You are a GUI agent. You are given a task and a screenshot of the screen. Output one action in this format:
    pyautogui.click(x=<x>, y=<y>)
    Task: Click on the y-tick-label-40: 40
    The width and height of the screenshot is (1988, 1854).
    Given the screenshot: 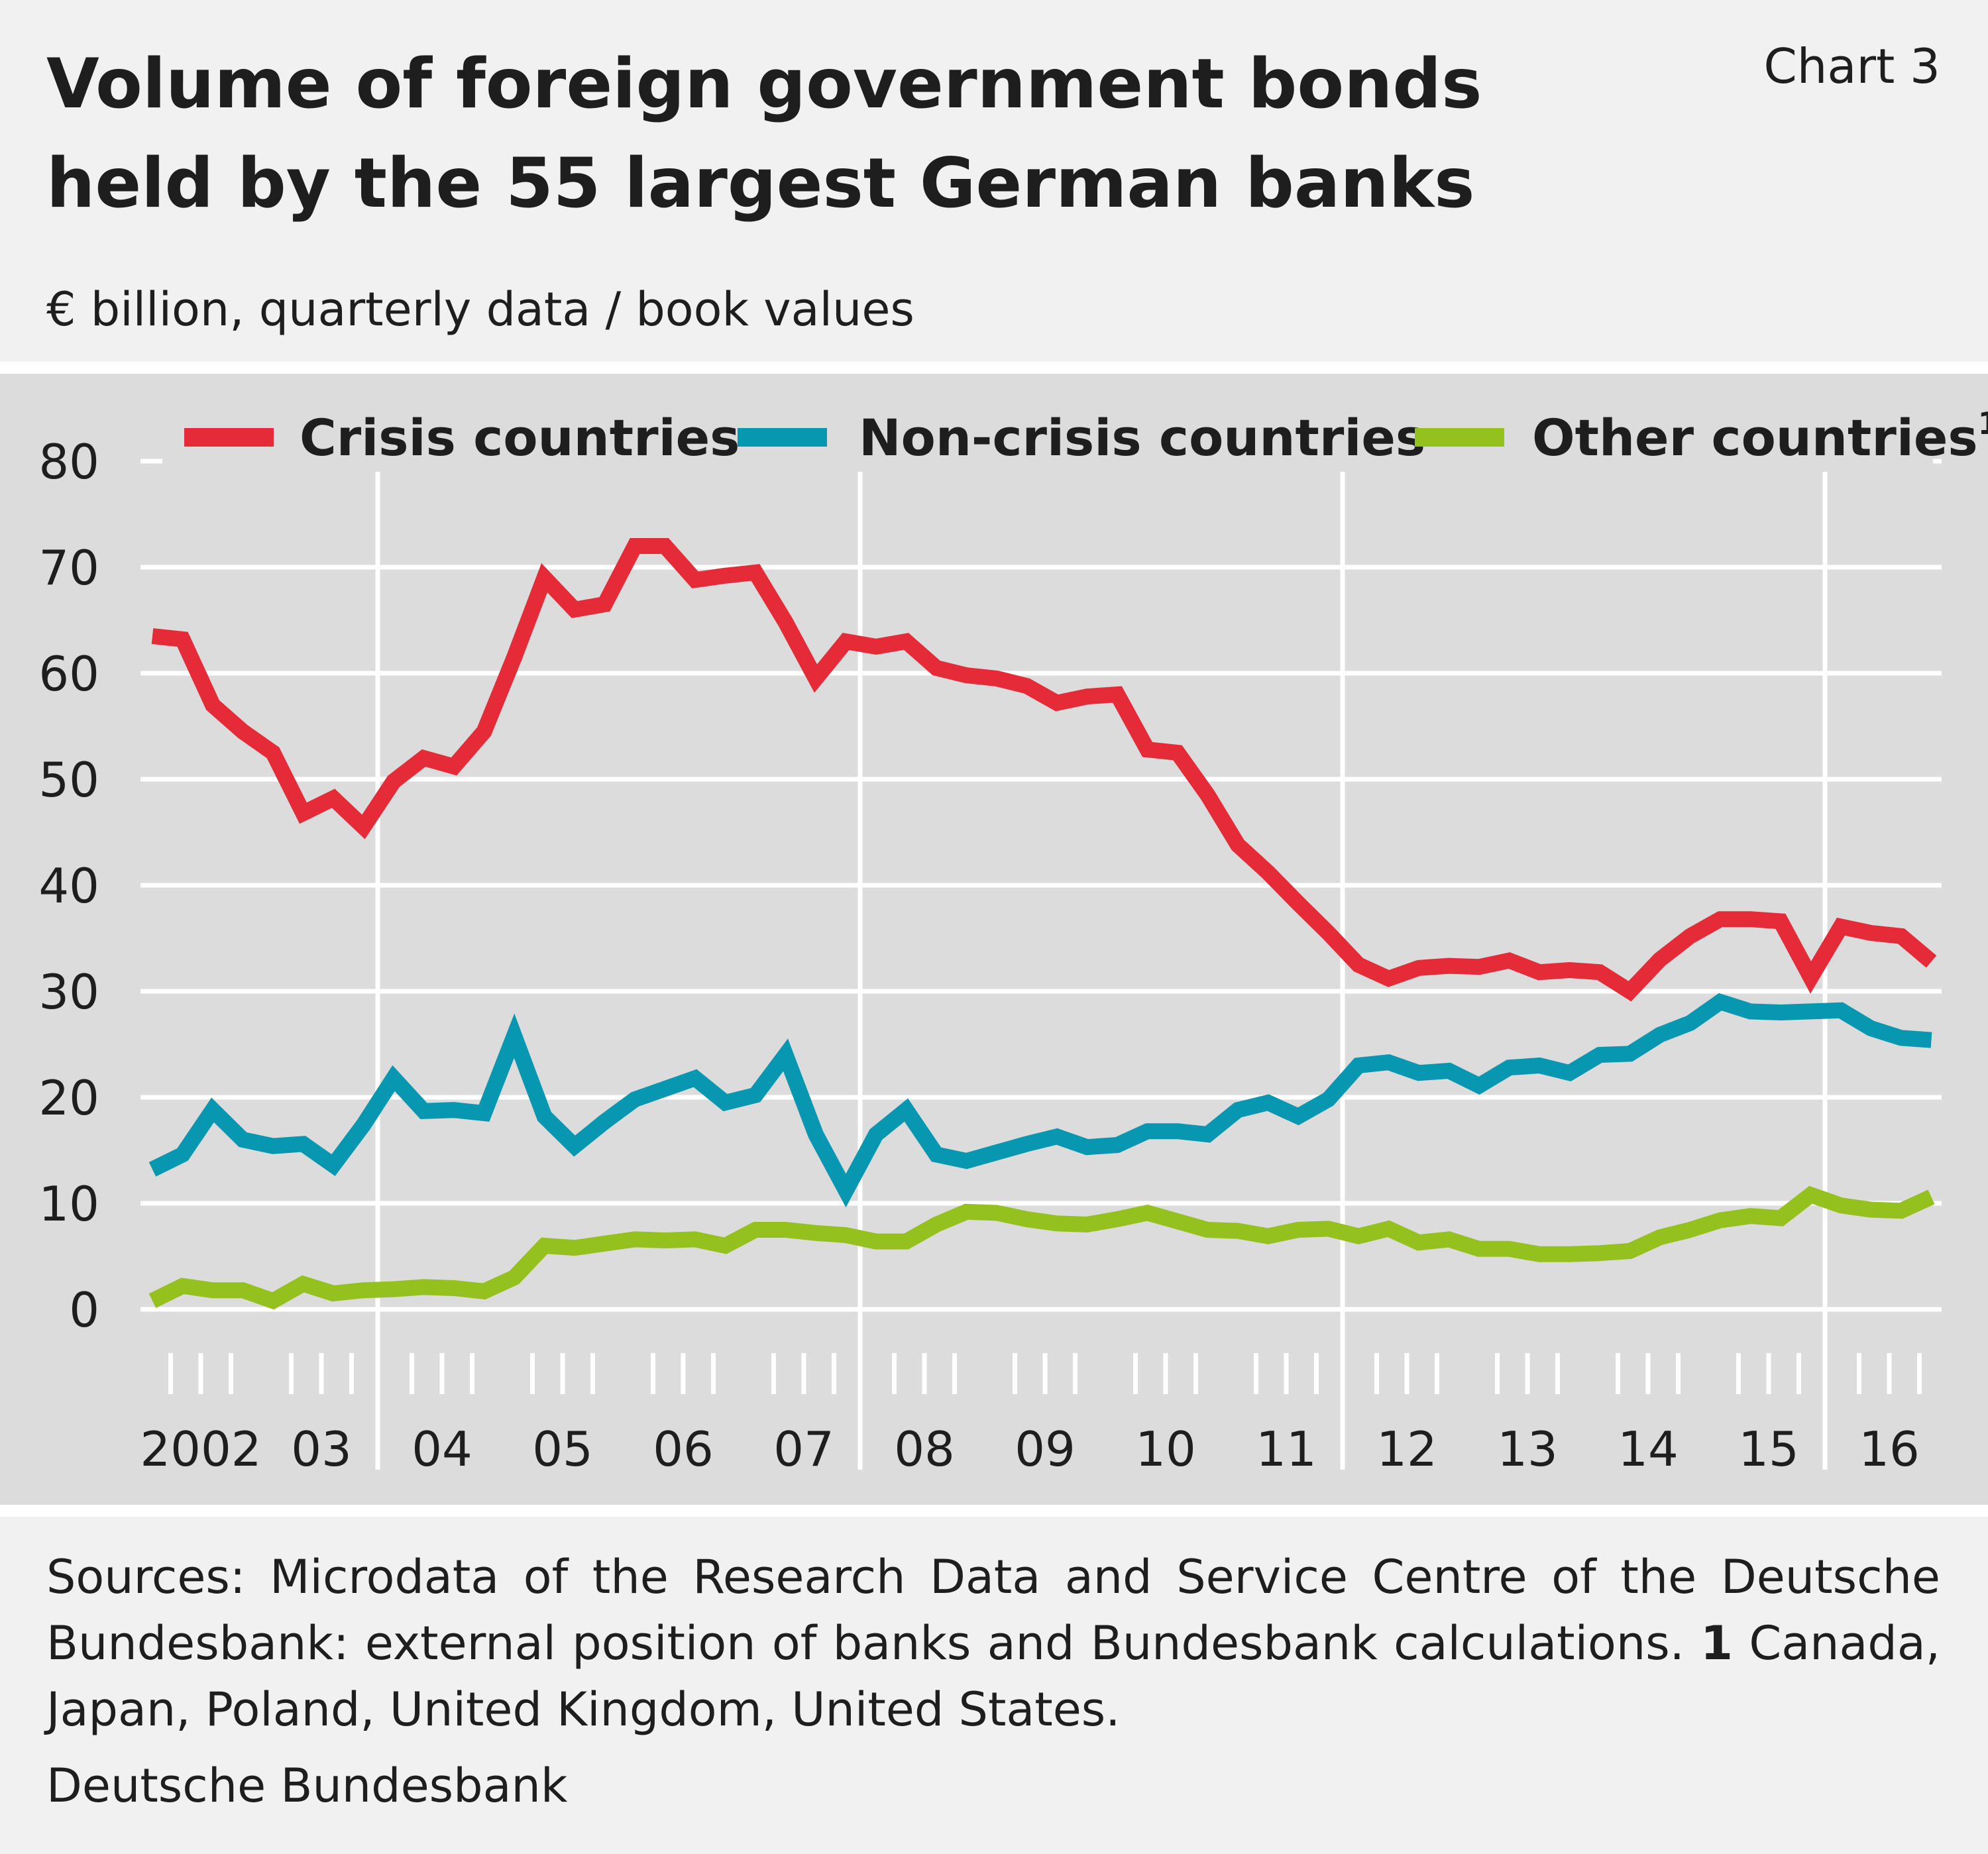 What is the action you would take?
    pyautogui.click(x=68, y=886)
    